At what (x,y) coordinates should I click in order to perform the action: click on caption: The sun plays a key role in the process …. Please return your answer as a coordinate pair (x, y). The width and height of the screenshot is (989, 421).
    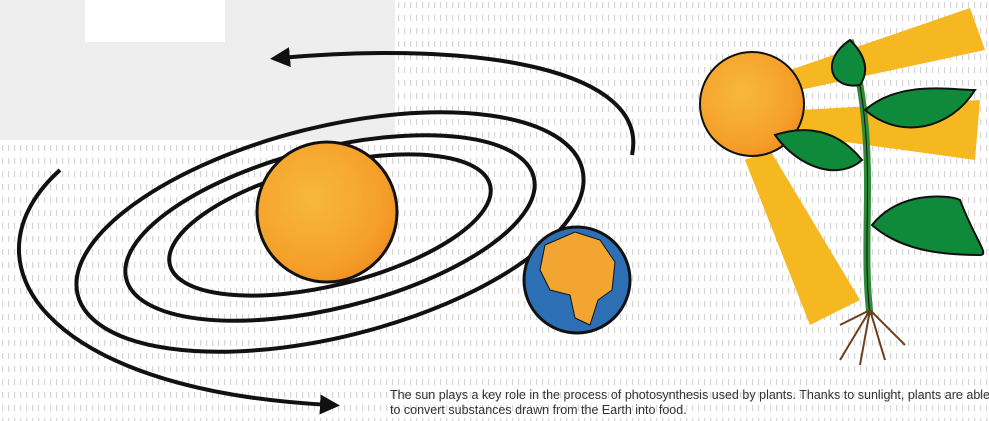
    Looking at the image, I should click on (689, 402).